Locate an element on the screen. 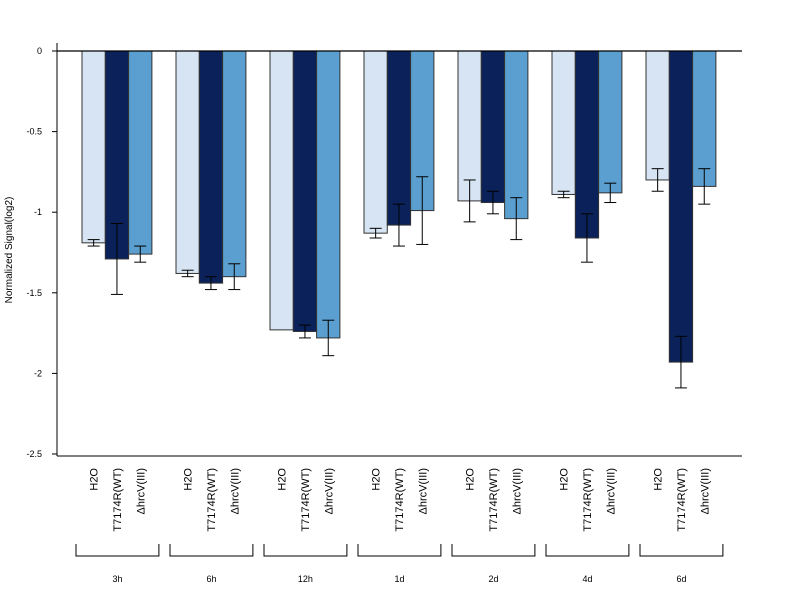 The width and height of the screenshot is (800, 600). group-label: 6d is located at coordinates (681, 579).